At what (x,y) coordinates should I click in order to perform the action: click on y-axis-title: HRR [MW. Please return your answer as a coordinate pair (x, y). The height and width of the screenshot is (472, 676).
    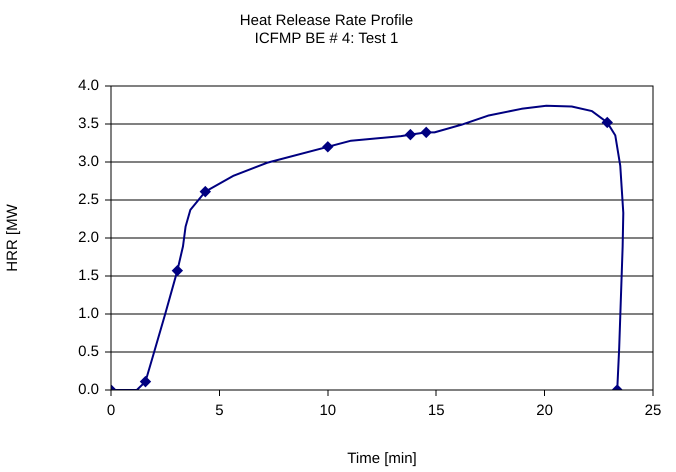
    Looking at the image, I should click on (13, 237).